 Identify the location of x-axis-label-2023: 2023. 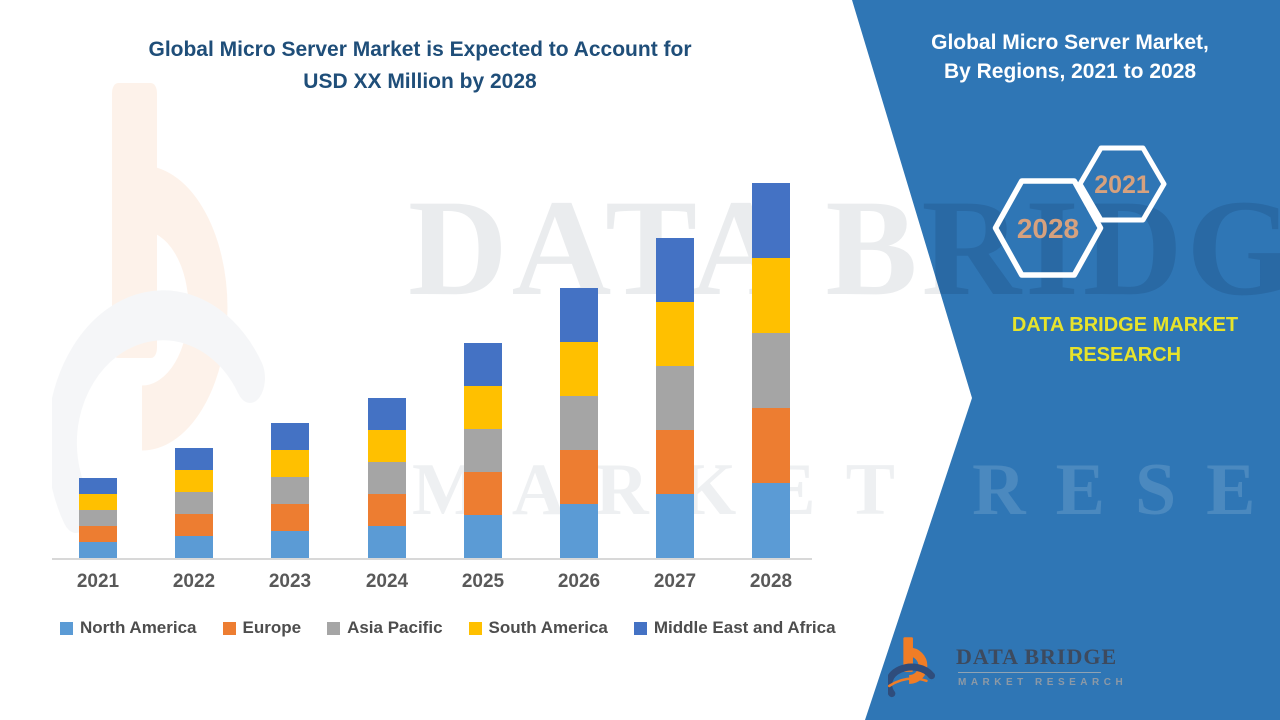
(290, 581).